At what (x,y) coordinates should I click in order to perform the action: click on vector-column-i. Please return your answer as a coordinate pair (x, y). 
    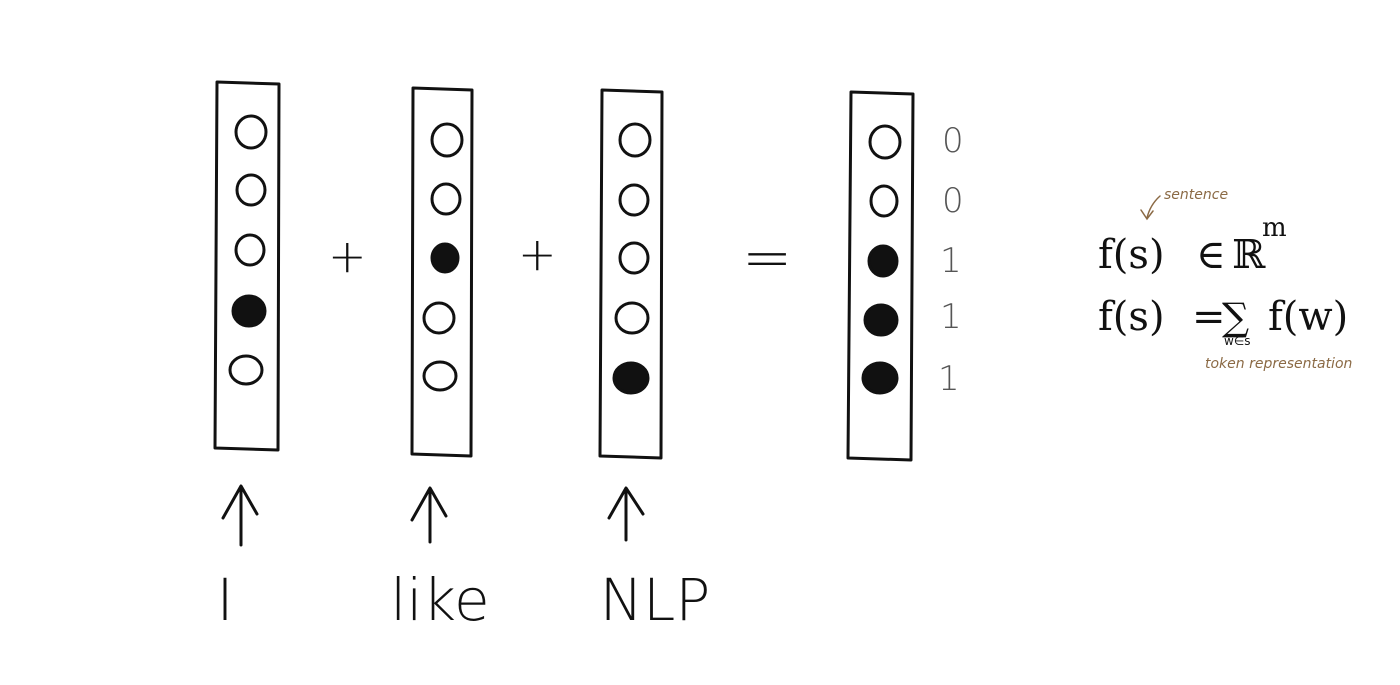
    Looking at the image, I should click on (247, 266).